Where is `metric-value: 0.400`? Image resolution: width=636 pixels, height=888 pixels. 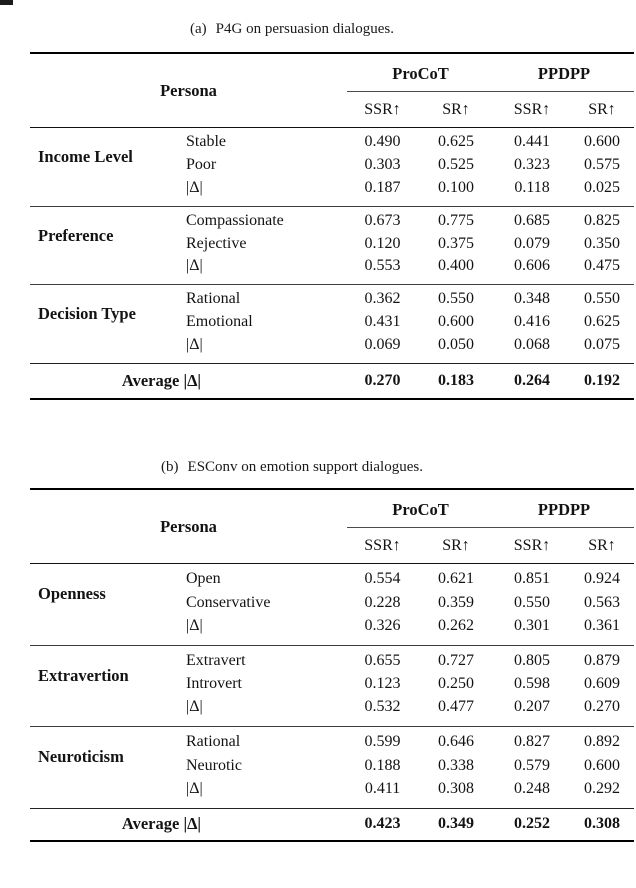
metric-value: 0.400 is located at coordinates (456, 265).